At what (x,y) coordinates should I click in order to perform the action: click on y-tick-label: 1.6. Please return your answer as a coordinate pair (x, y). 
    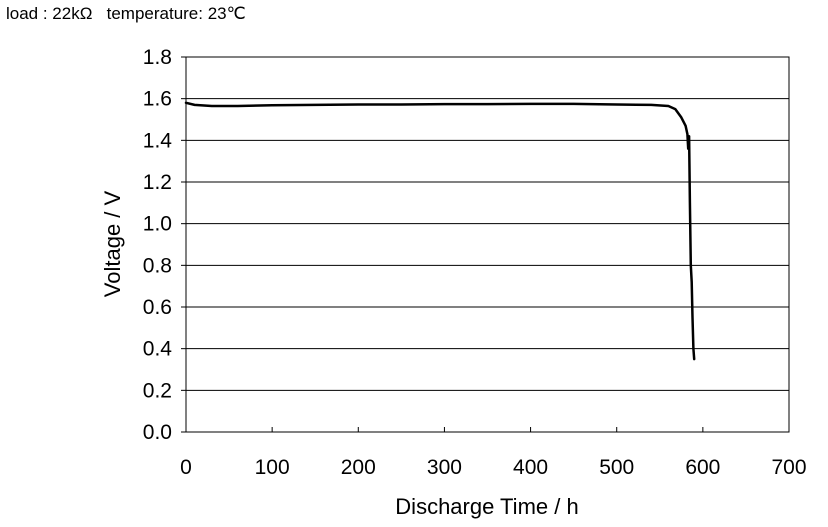
    Looking at the image, I should click on (157, 99).